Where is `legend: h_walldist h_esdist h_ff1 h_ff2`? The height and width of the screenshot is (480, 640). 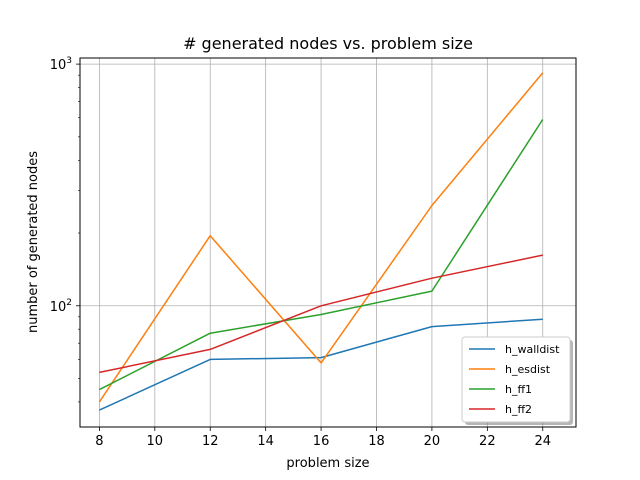 legend: h_walldist h_esdist h_ff1 h_ff2 is located at coordinates (517, 380).